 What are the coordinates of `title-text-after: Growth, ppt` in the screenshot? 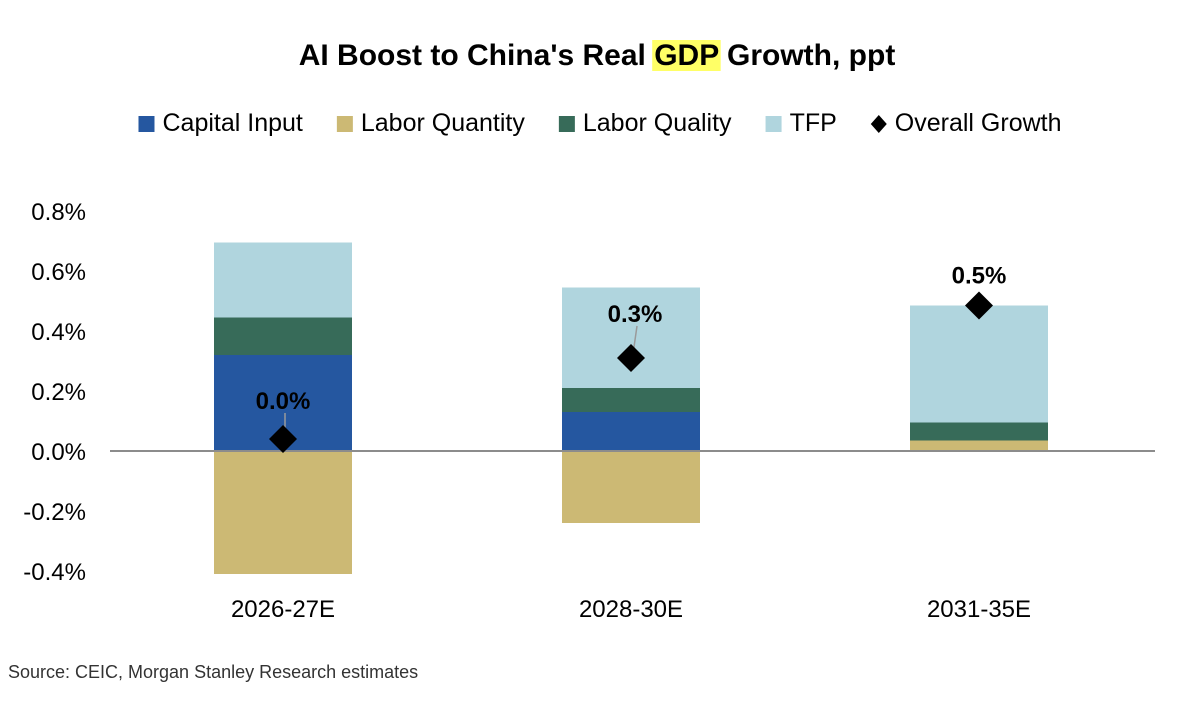 It's located at (807, 55).